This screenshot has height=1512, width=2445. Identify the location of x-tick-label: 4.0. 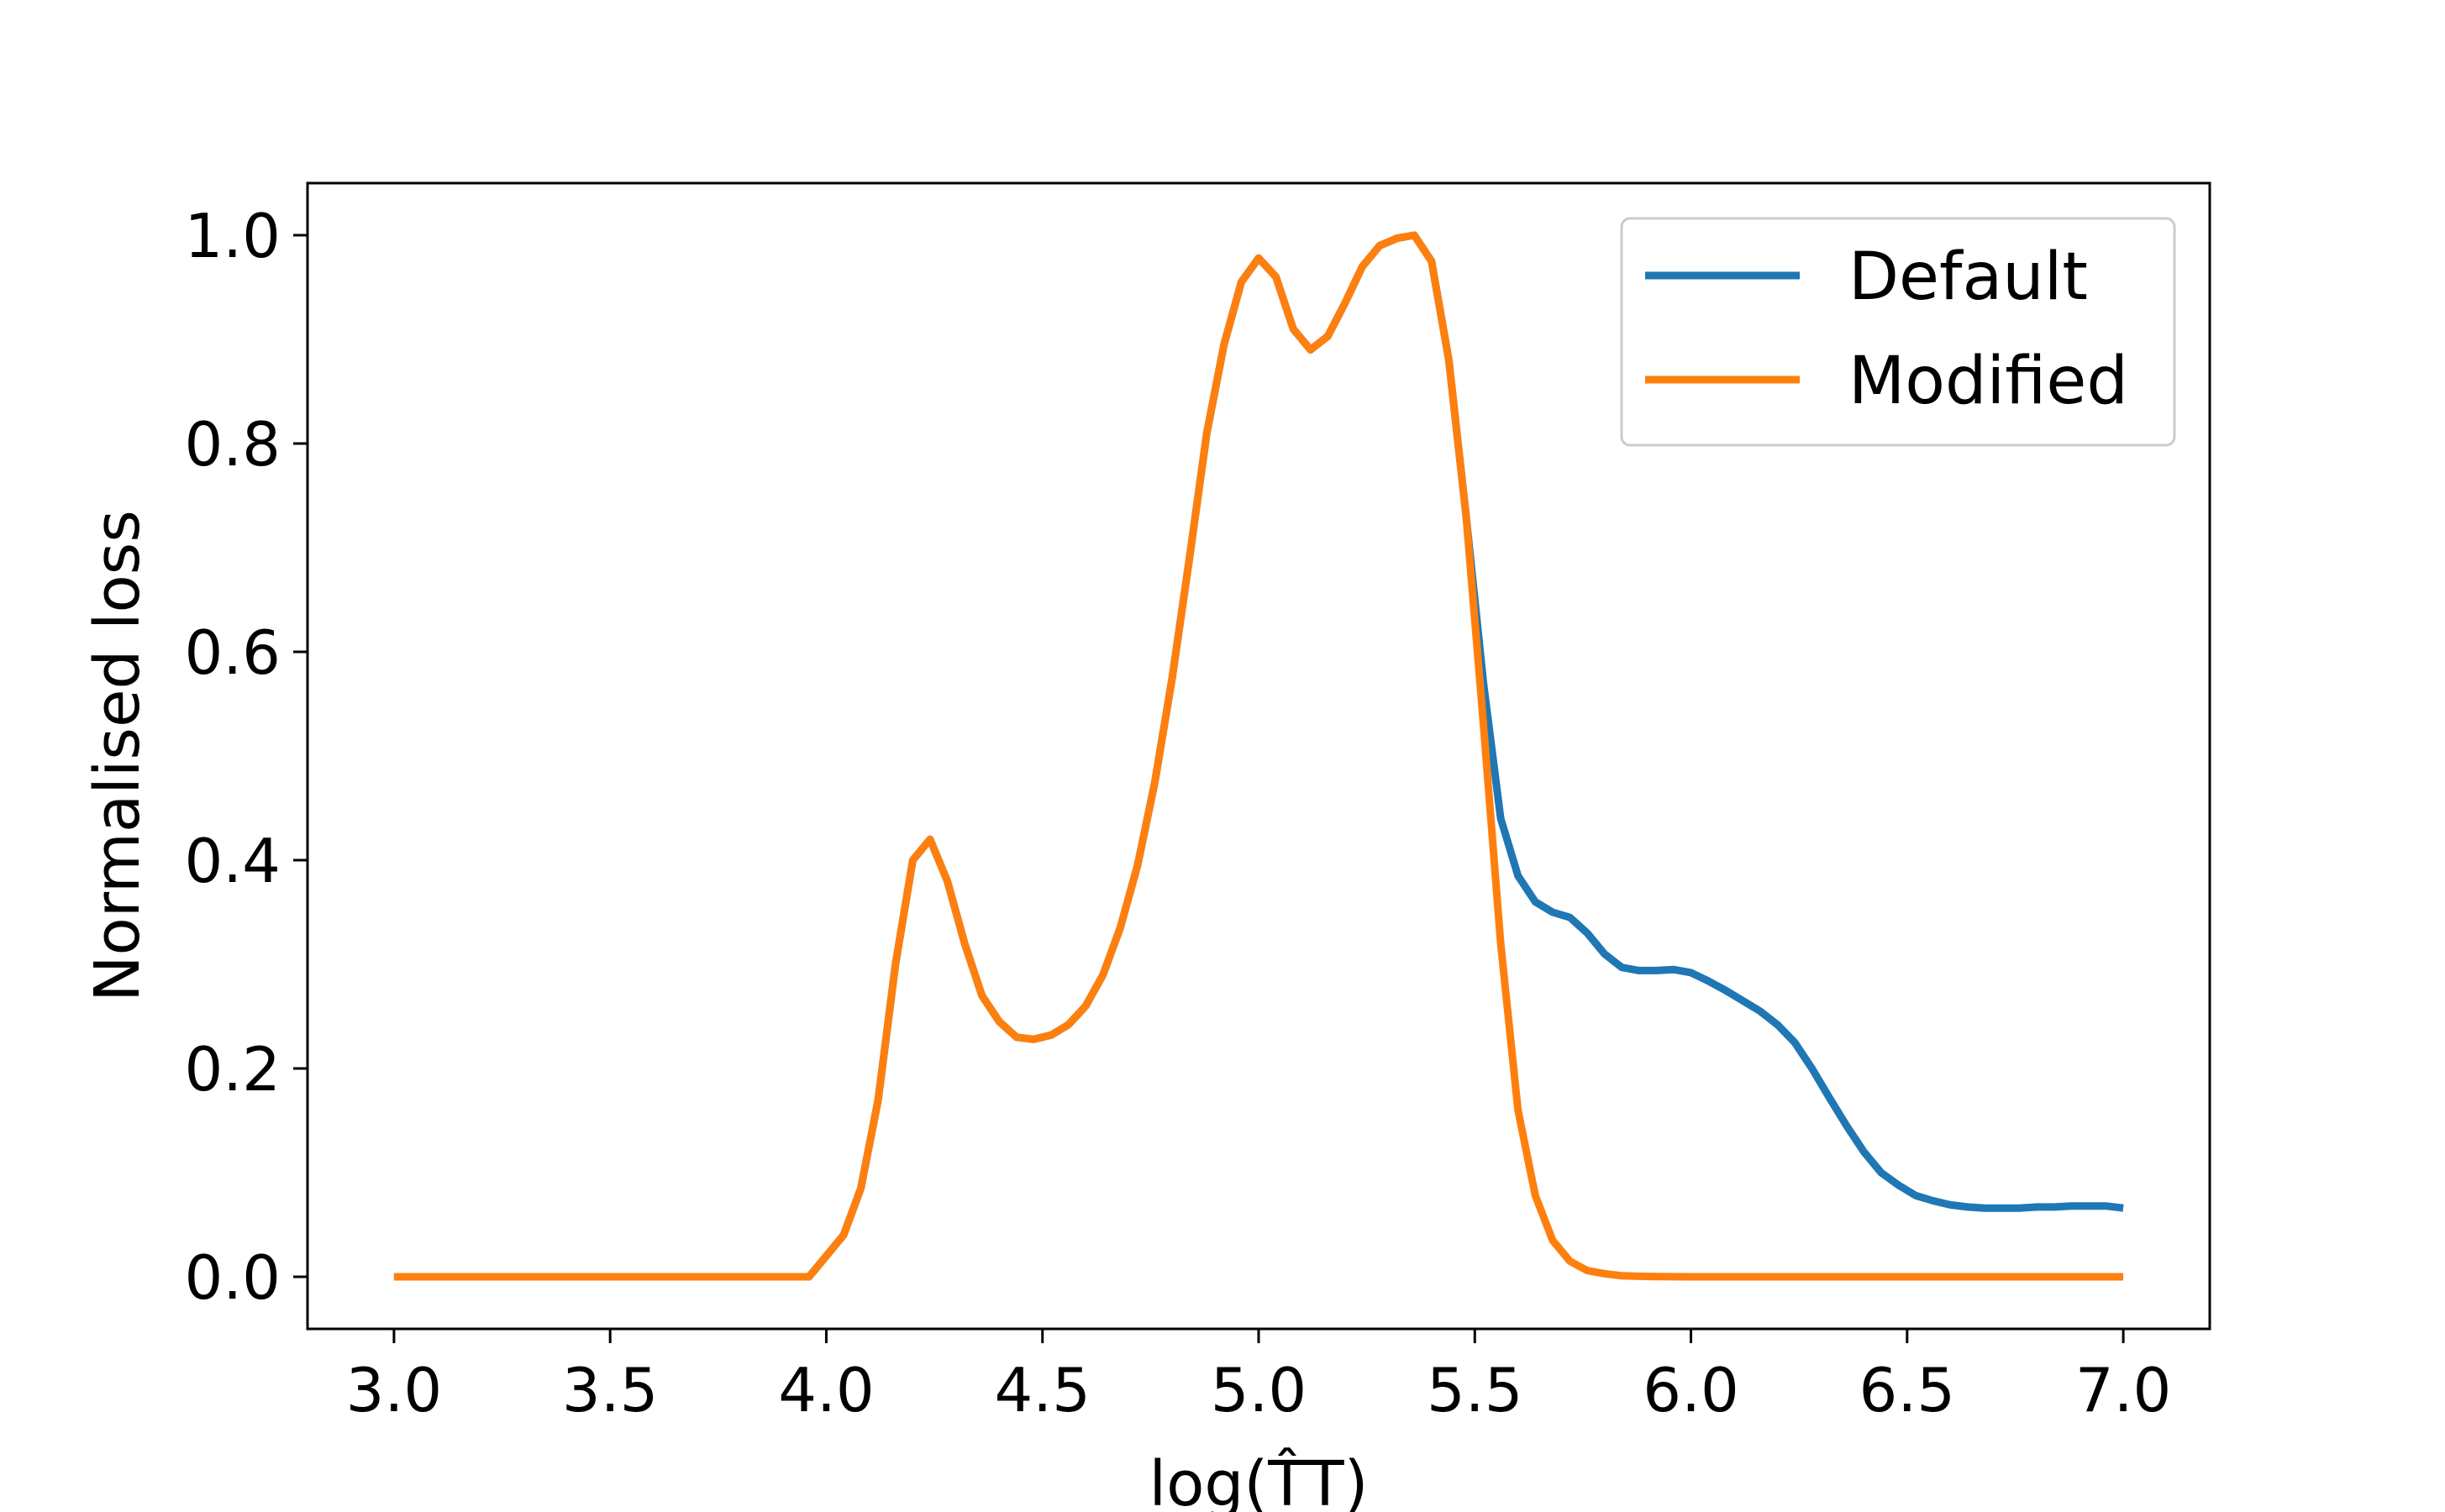
(827, 1390).